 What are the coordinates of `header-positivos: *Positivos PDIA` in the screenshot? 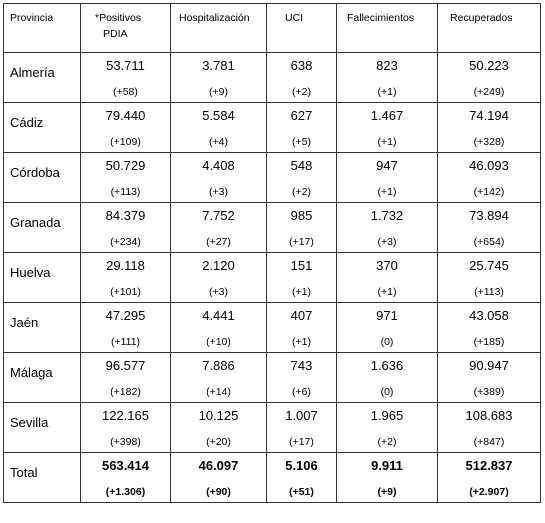 It's located at (125, 28).